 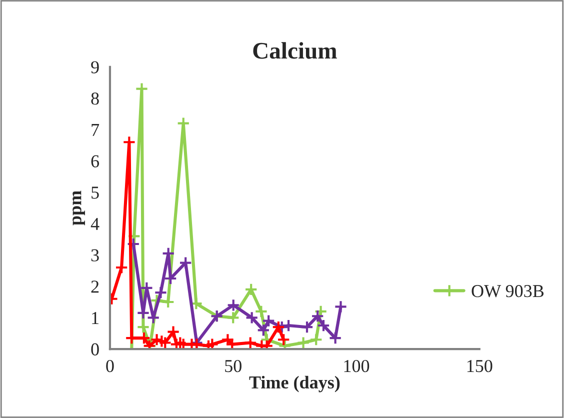 I want to click on y-axis-title: ppm, so click(x=78, y=208).